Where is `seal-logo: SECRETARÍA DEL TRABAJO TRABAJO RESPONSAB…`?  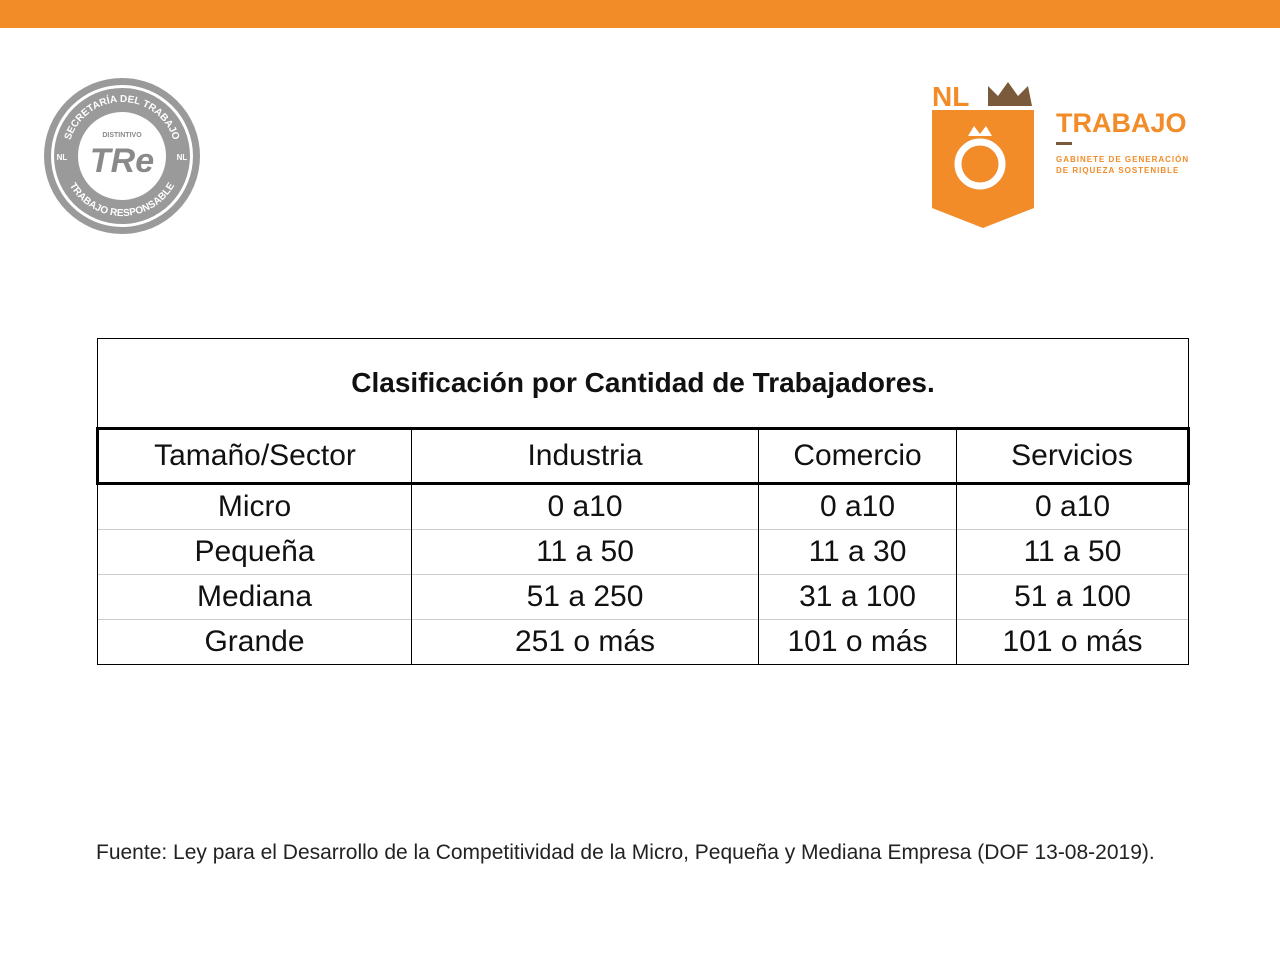 seal-logo: SECRETARÍA DEL TRABAJO TRABAJO RESPONSAB… is located at coordinates (122, 156).